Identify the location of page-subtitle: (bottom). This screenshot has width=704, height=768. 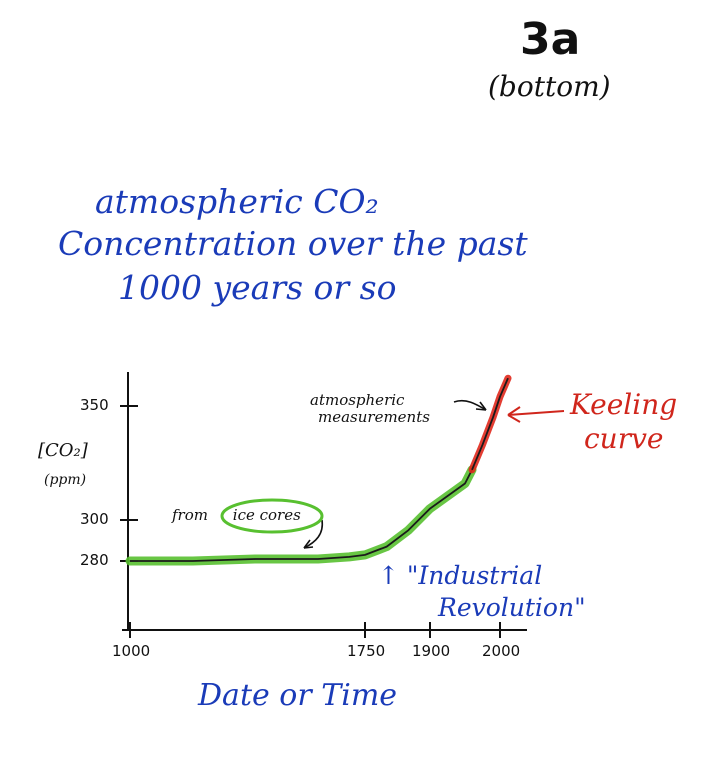
(549, 86).